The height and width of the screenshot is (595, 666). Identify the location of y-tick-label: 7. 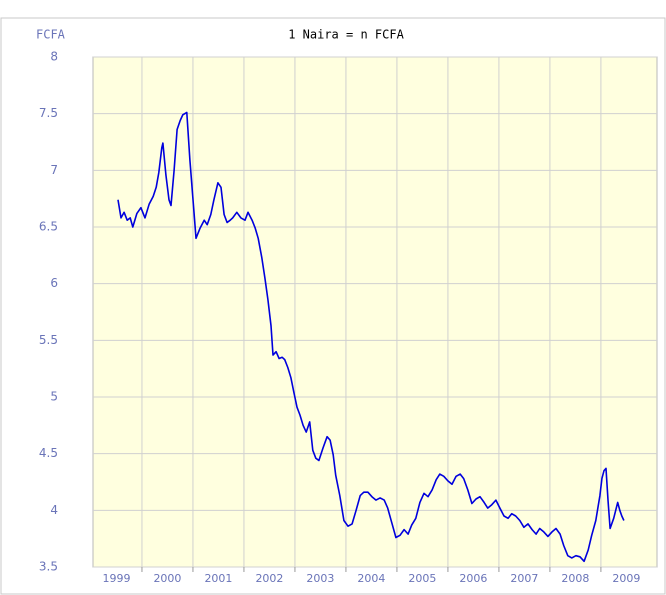
(54, 170).